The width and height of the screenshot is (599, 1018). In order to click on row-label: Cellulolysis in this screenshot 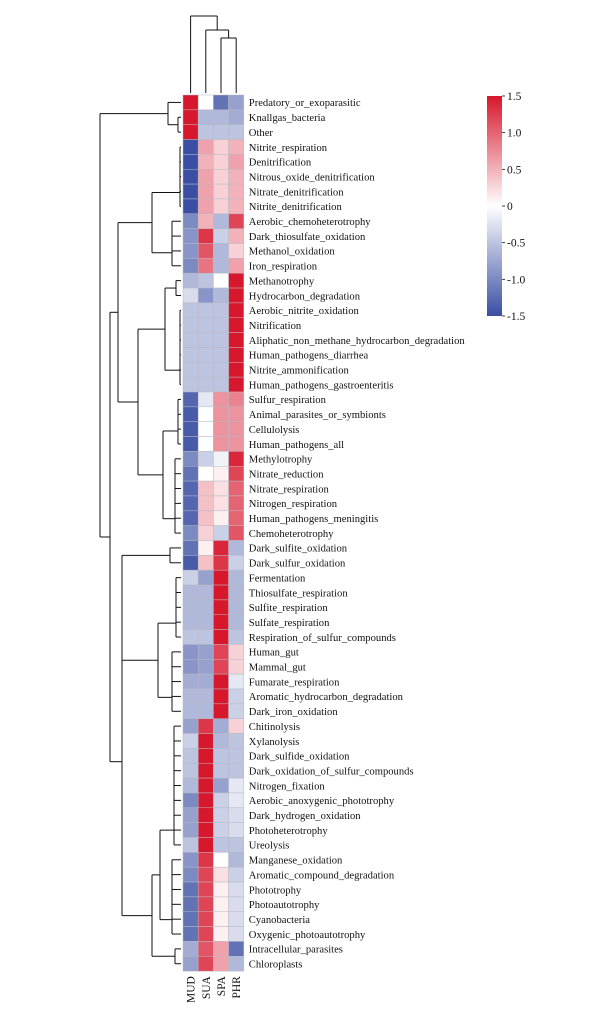, I will do `click(274, 430)`.